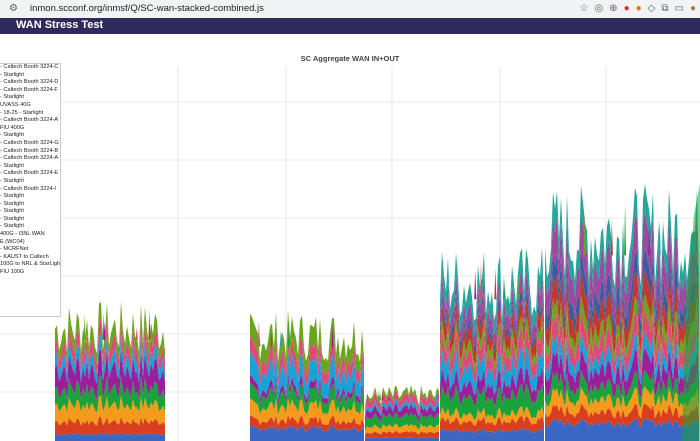  What do you see at coordinates (12, 272) in the screenshot?
I see `legend-item: FIU 100G` at bounding box center [12, 272].